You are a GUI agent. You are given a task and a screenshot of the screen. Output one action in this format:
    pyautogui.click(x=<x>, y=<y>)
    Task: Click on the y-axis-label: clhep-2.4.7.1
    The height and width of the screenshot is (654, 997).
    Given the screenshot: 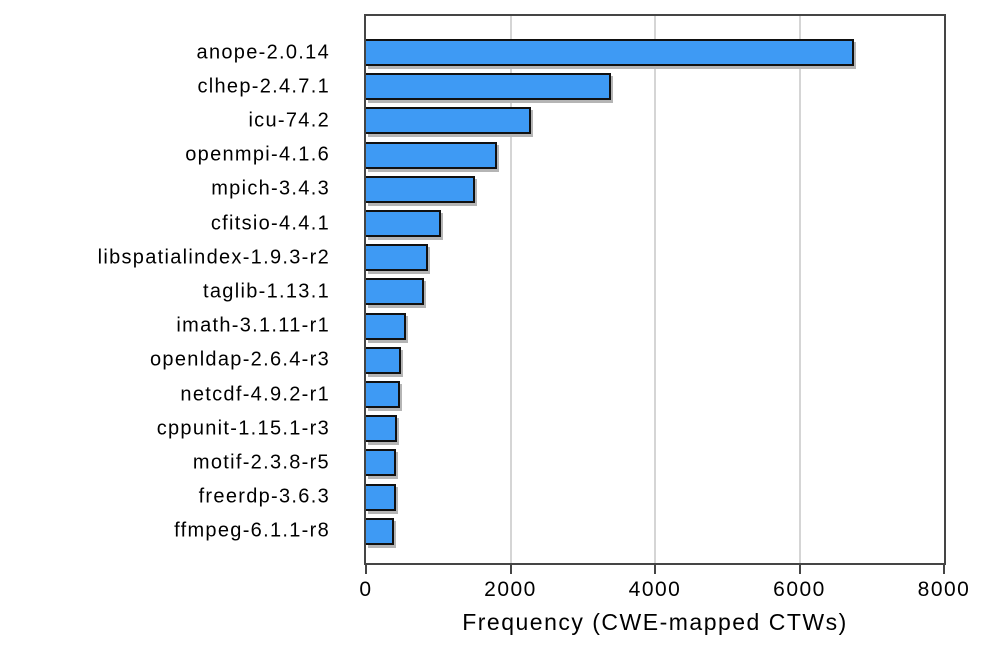 What is the action you would take?
    pyautogui.click(x=263, y=86)
    